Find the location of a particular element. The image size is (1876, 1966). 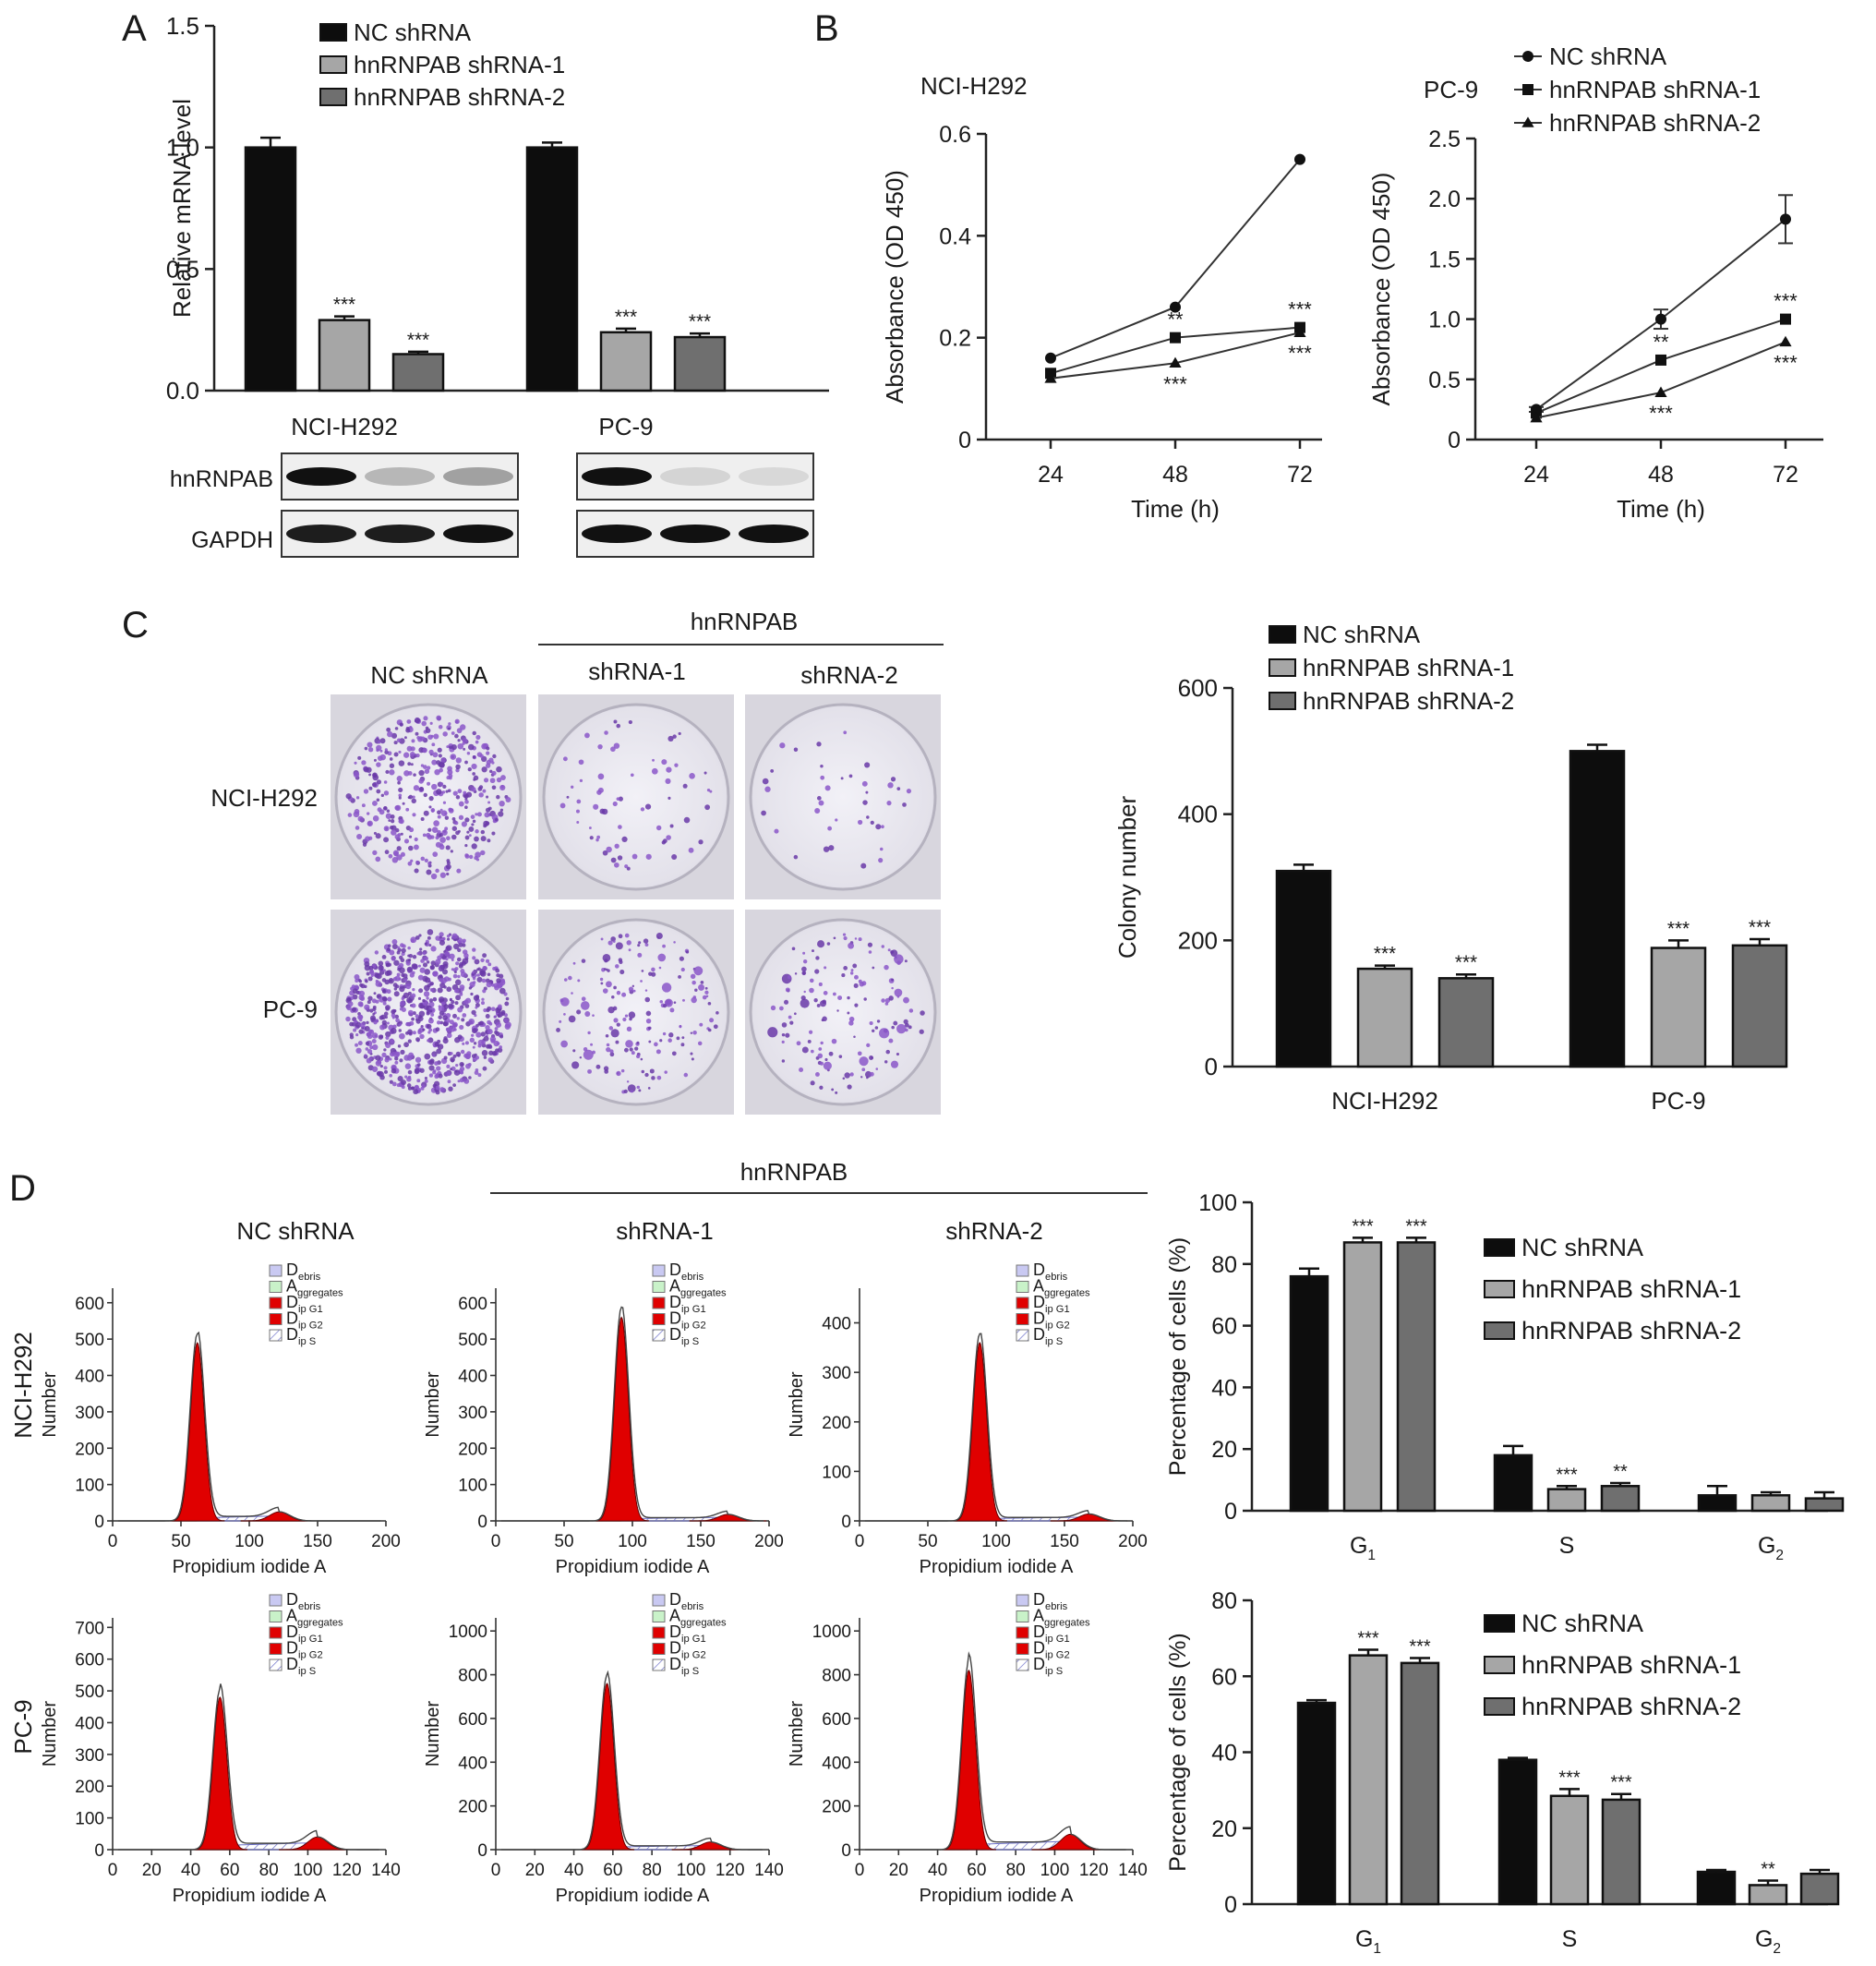

flow-col-label-sh2: shRNA-2 is located at coordinates (993, 1231).